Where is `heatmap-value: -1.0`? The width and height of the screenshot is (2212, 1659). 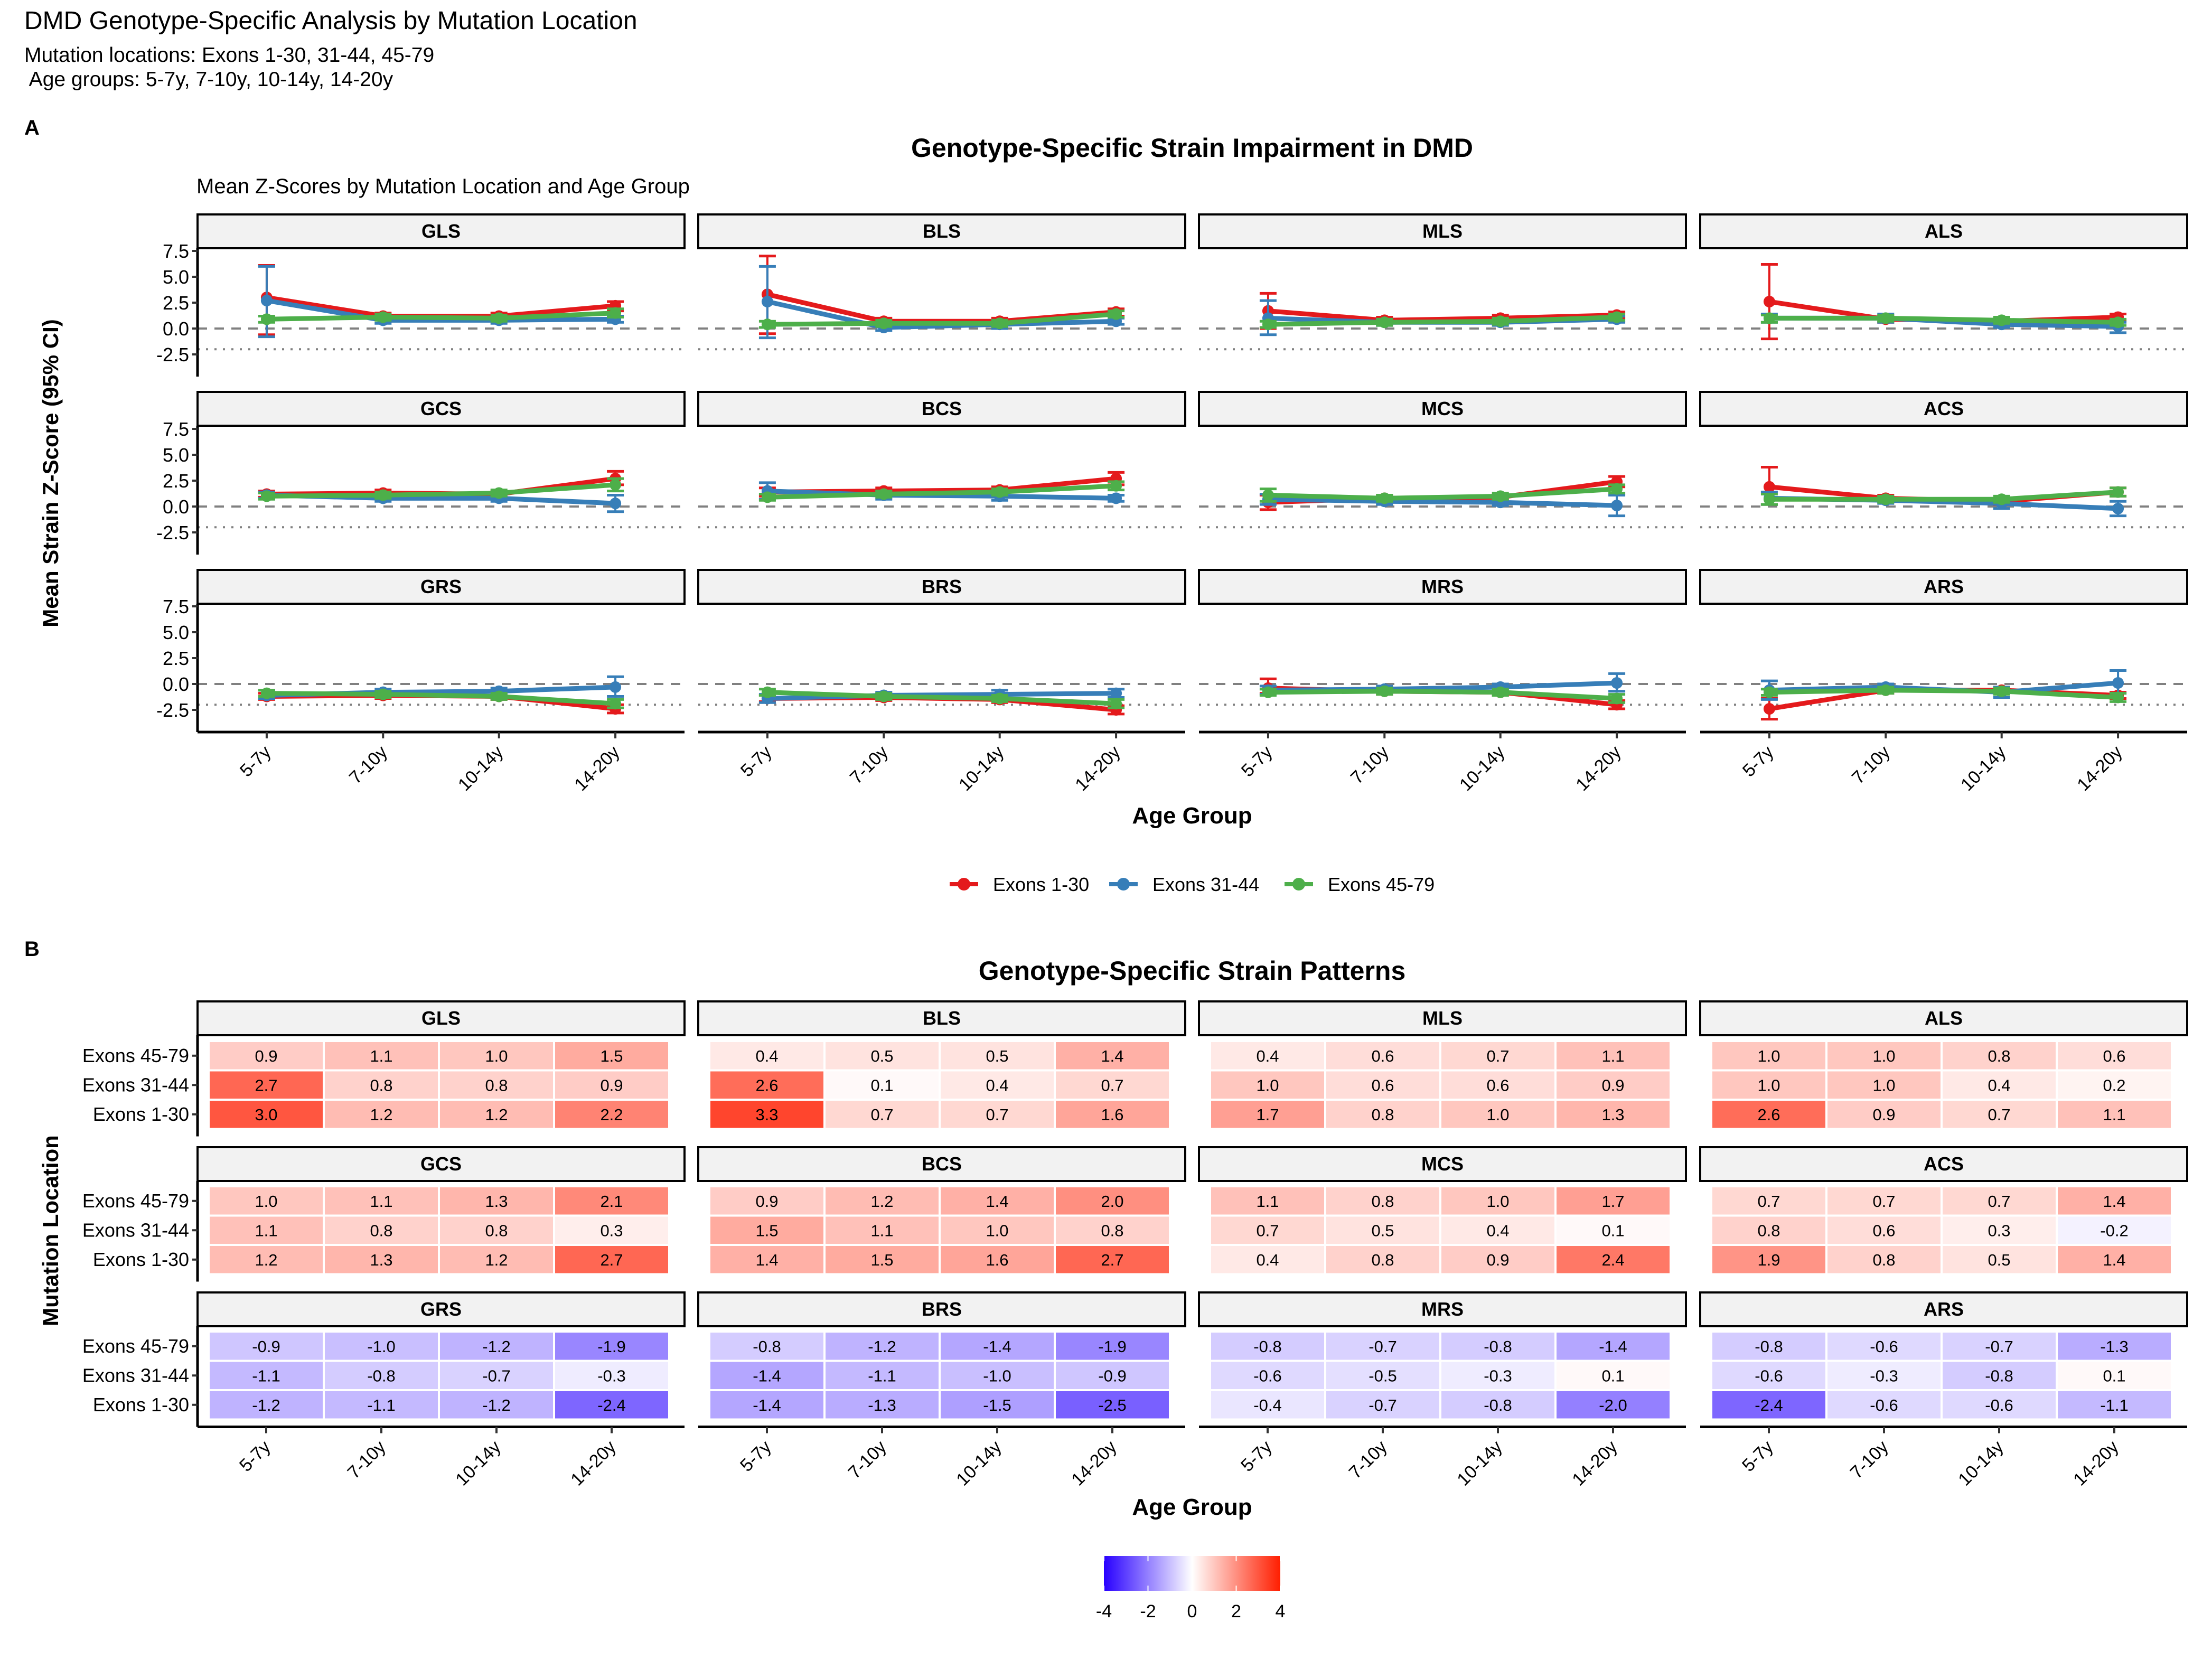
heatmap-value: -1.0 is located at coordinates (381, 1346).